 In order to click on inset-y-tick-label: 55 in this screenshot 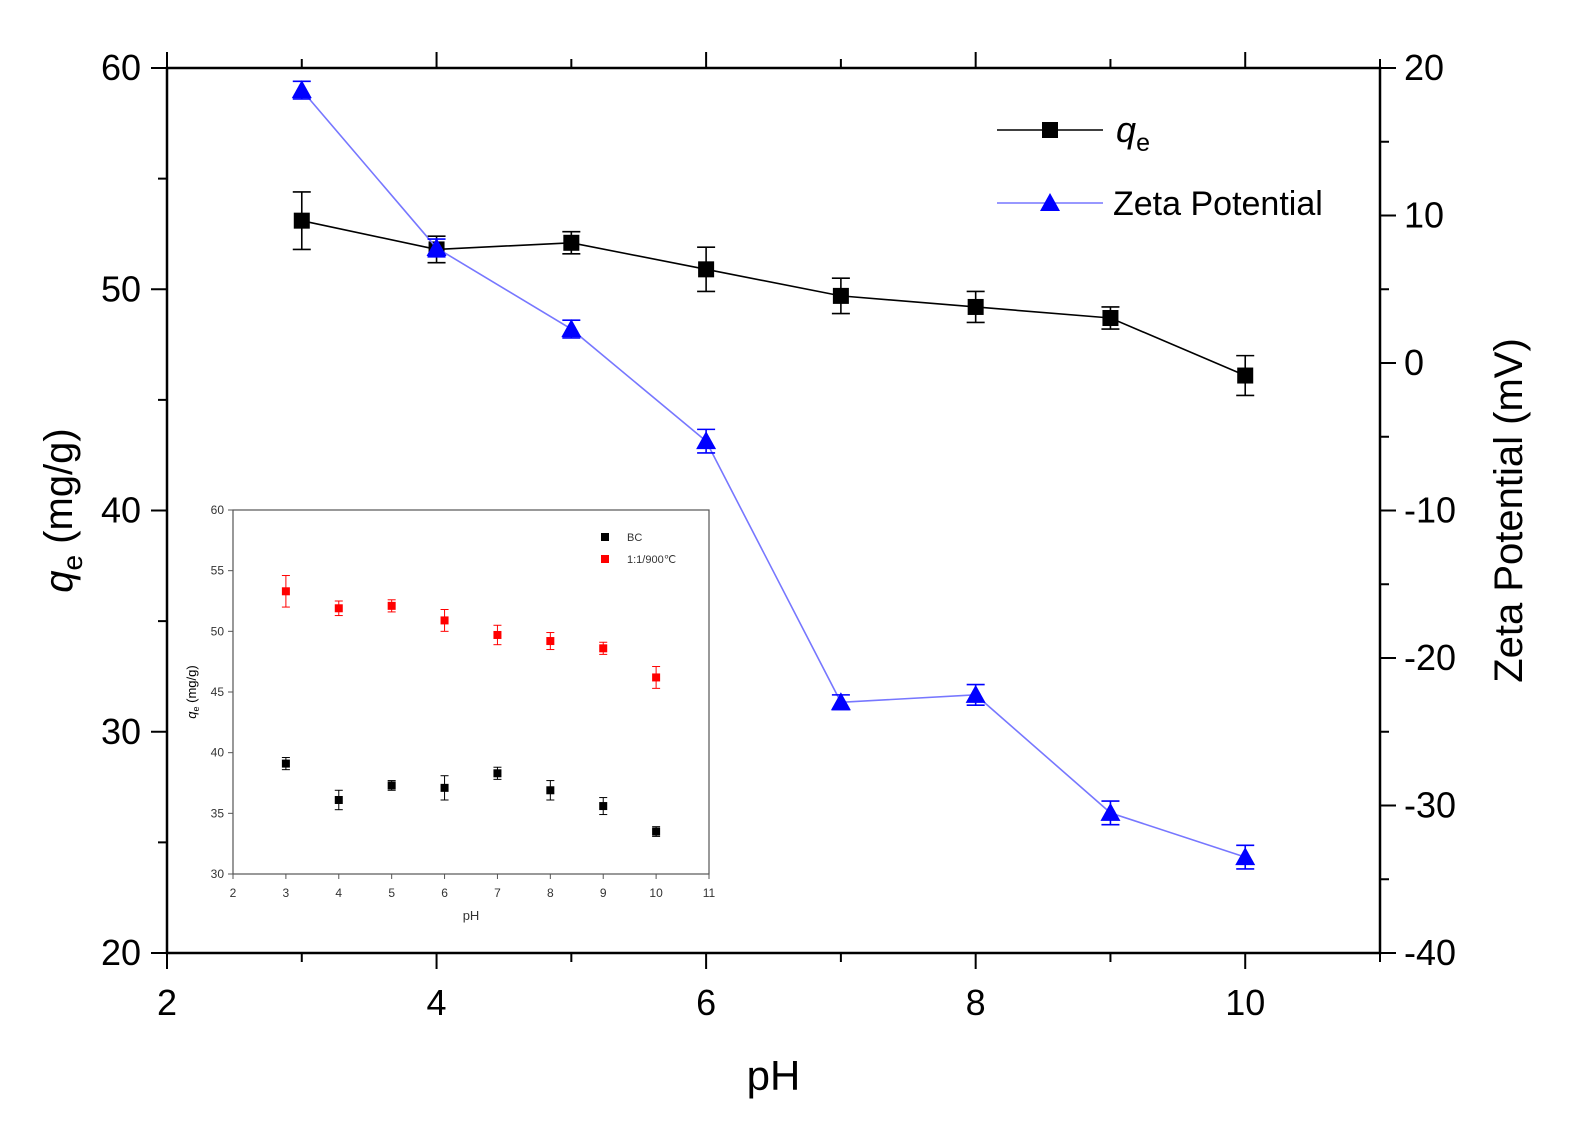, I will do `click(218, 571)`.